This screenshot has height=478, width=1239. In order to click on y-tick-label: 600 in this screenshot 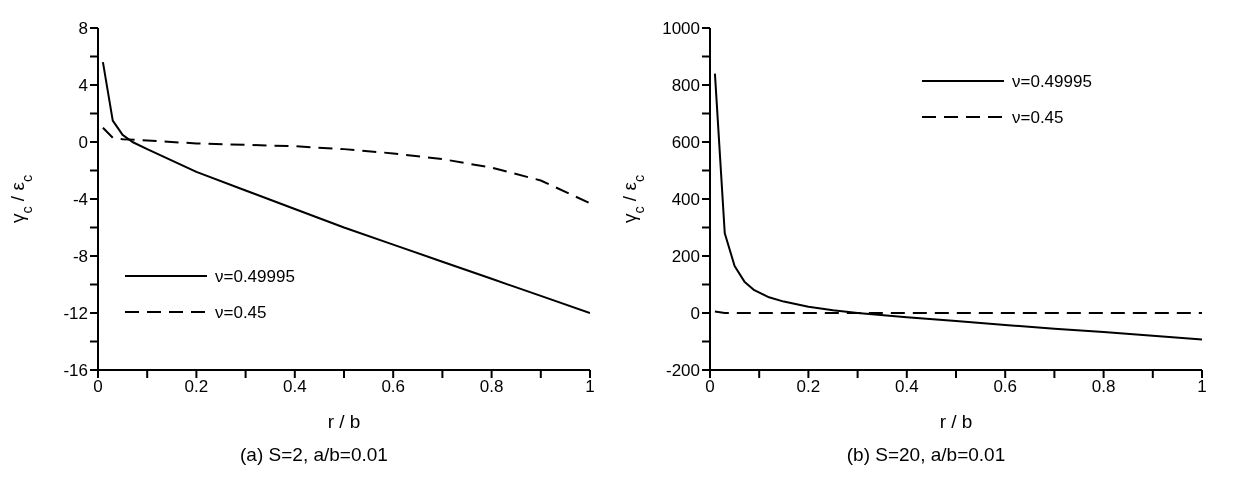, I will do `click(685, 143)`.